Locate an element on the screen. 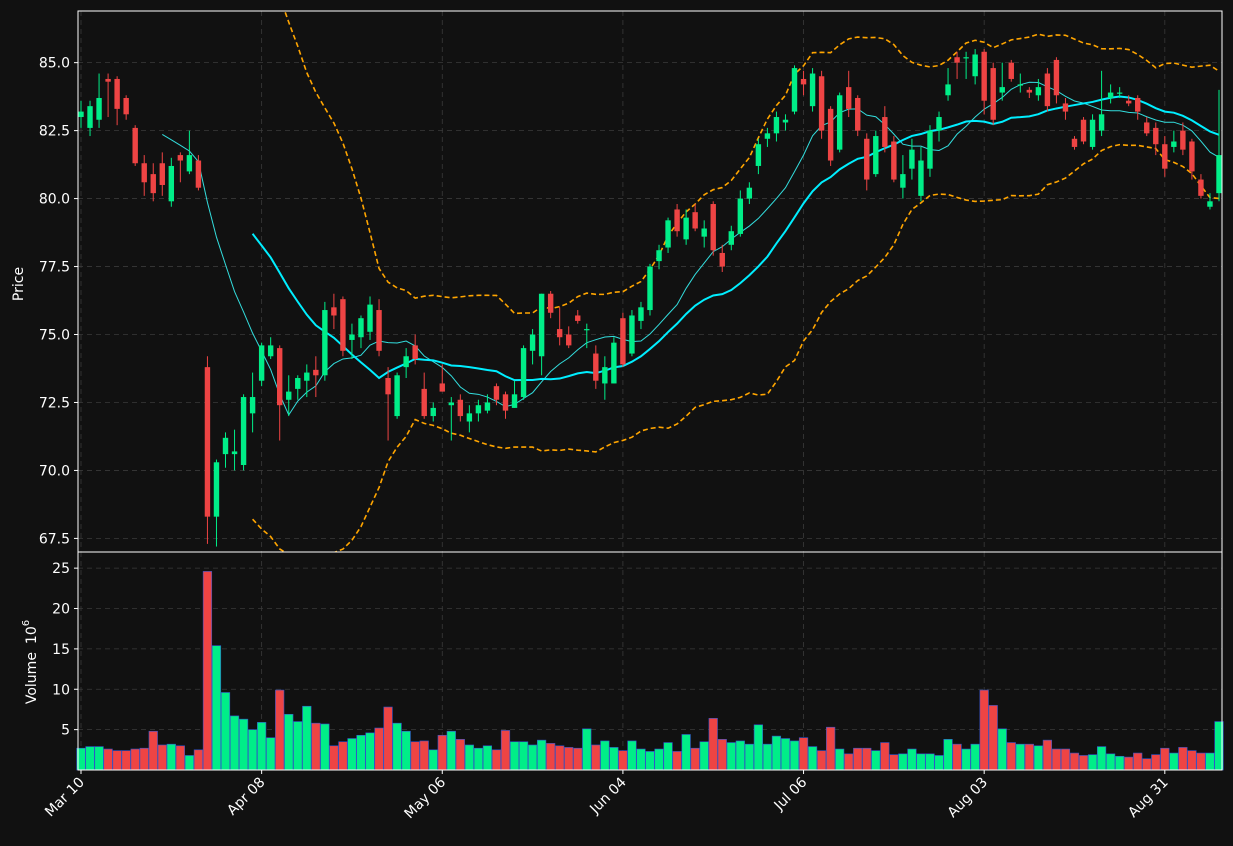  volume-tick-label: 15 is located at coordinates (61, 650).